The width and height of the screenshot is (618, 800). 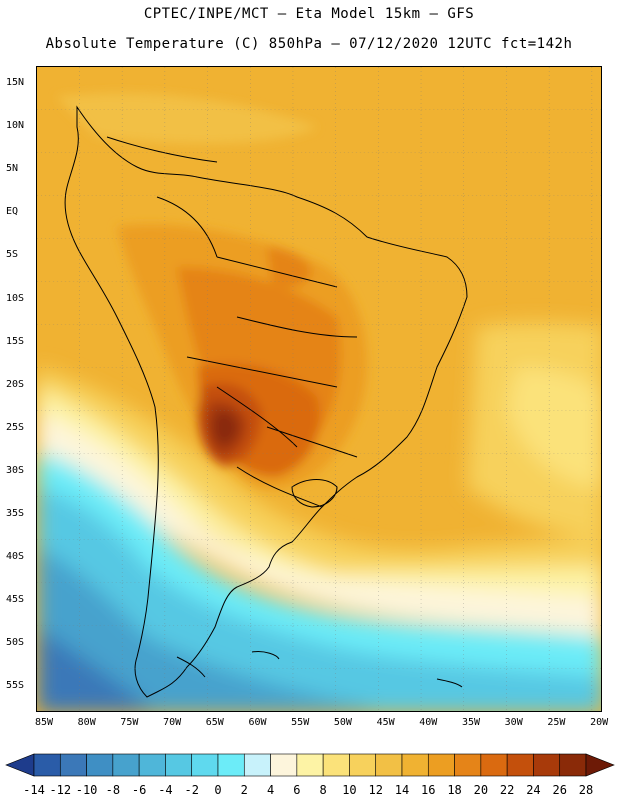 I want to click on lat-tick-label: 50S, so click(x=15, y=643).